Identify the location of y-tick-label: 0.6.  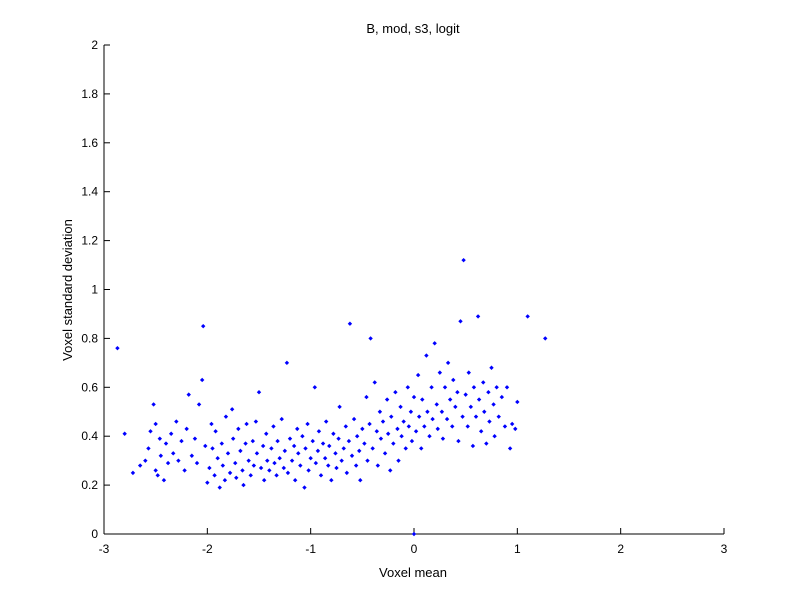
(89, 387).